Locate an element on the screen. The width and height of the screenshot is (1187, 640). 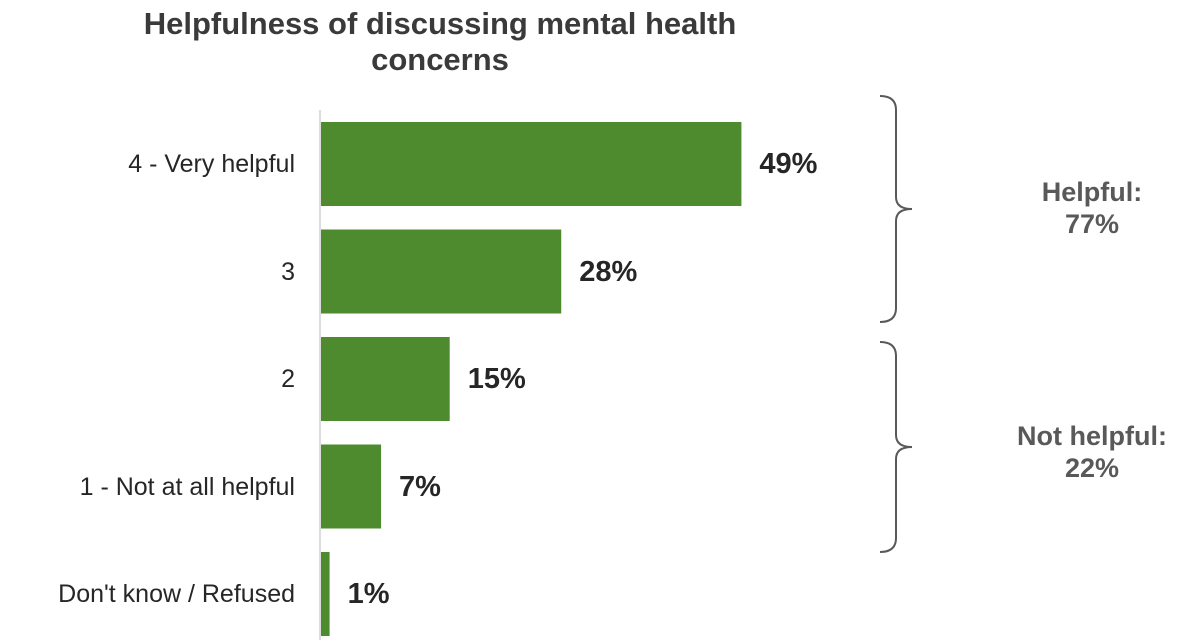
category-label: 3 is located at coordinates (288, 271).